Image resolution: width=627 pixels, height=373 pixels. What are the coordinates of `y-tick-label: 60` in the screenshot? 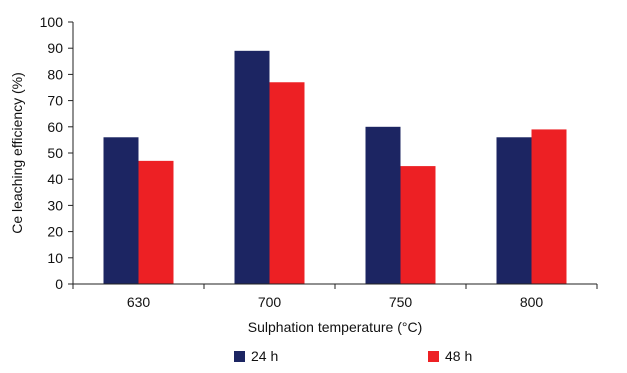 It's located at (55, 127).